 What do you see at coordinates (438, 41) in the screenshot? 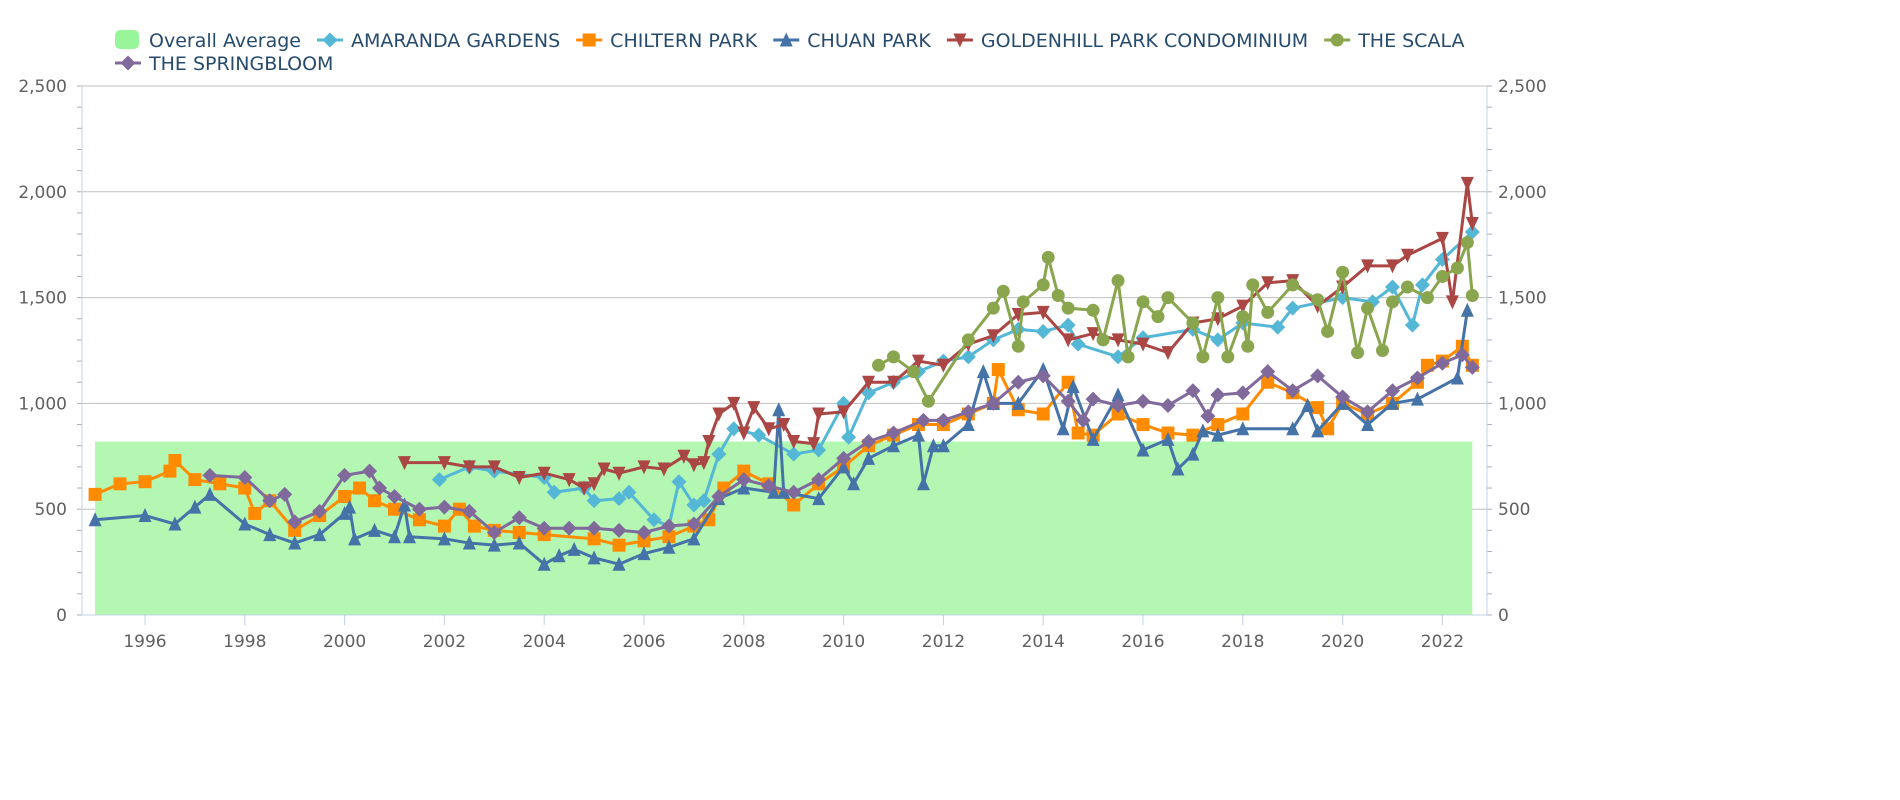
I see `legend-item: AMARANDA GARDENS` at bounding box center [438, 41].